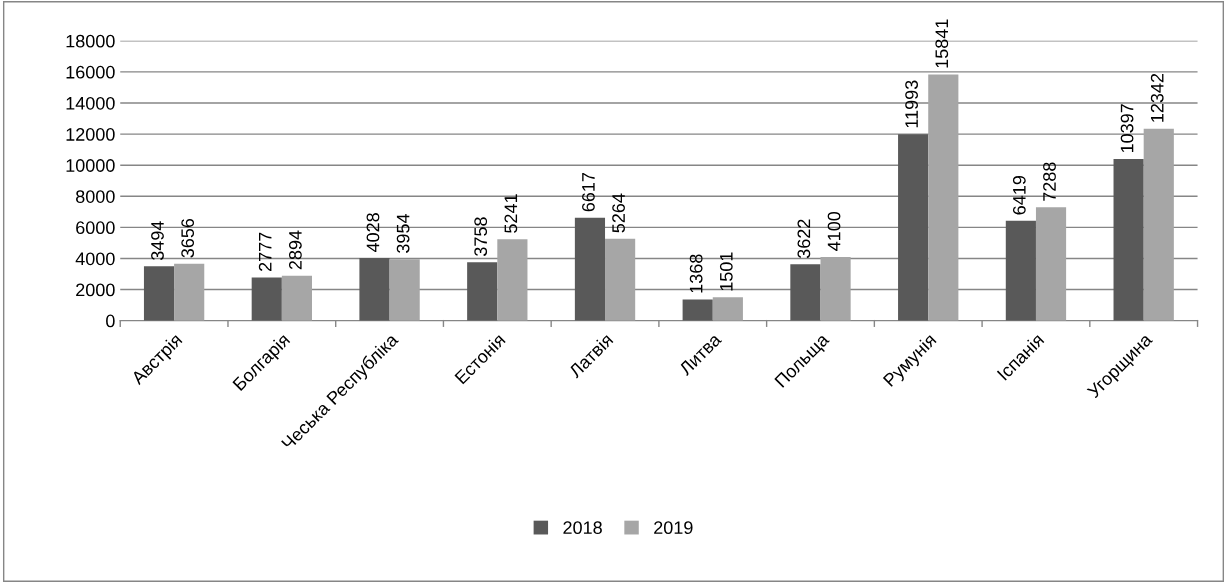 Image resolution: width=1227 pixels, height=583 pixels. What do you see at coordinates (90, 72) in the screenshot?
I see `y-tick-label: 16000` at bounding box center [90, 72].